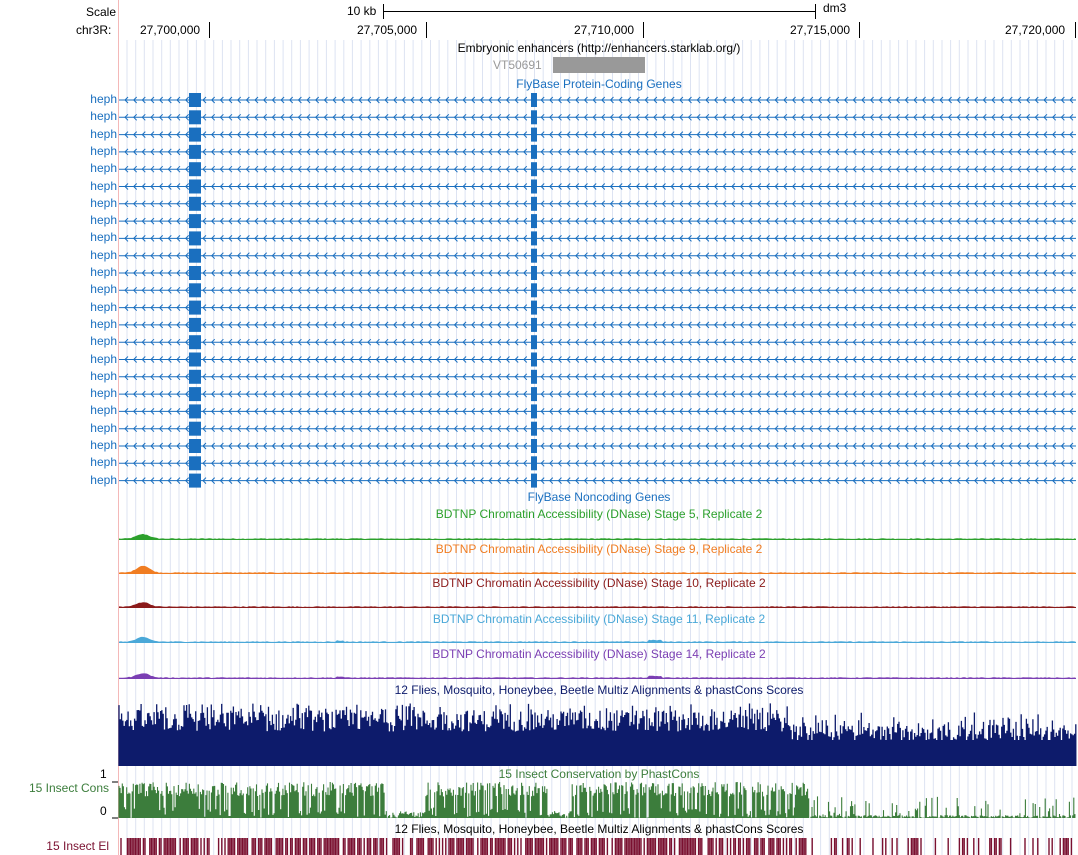 This screenshot has width=1078, height=855. Describe the element at coordinates (362, 11) in the screenshot. I see `scale-value: 10 kb` at that location.